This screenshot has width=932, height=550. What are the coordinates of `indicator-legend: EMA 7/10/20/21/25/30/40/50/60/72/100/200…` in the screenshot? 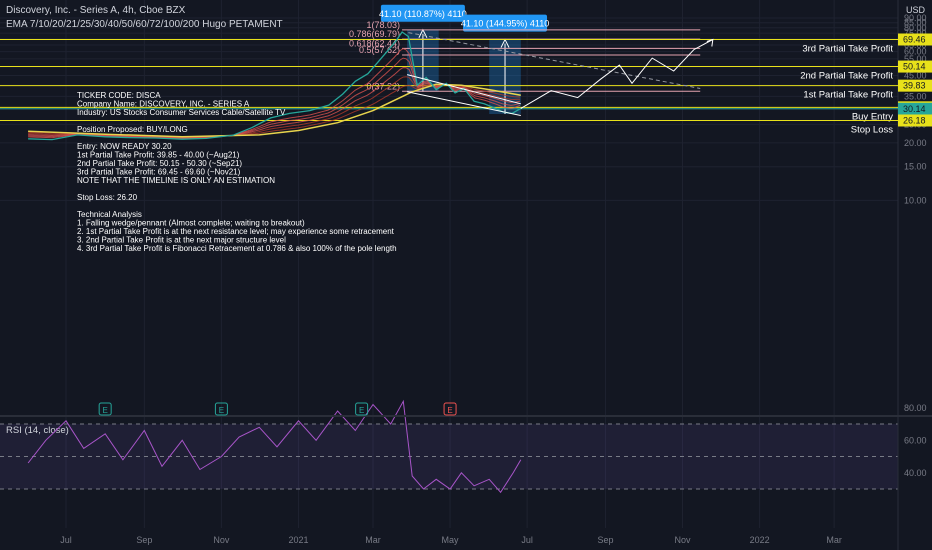 It's located at (144, 24).